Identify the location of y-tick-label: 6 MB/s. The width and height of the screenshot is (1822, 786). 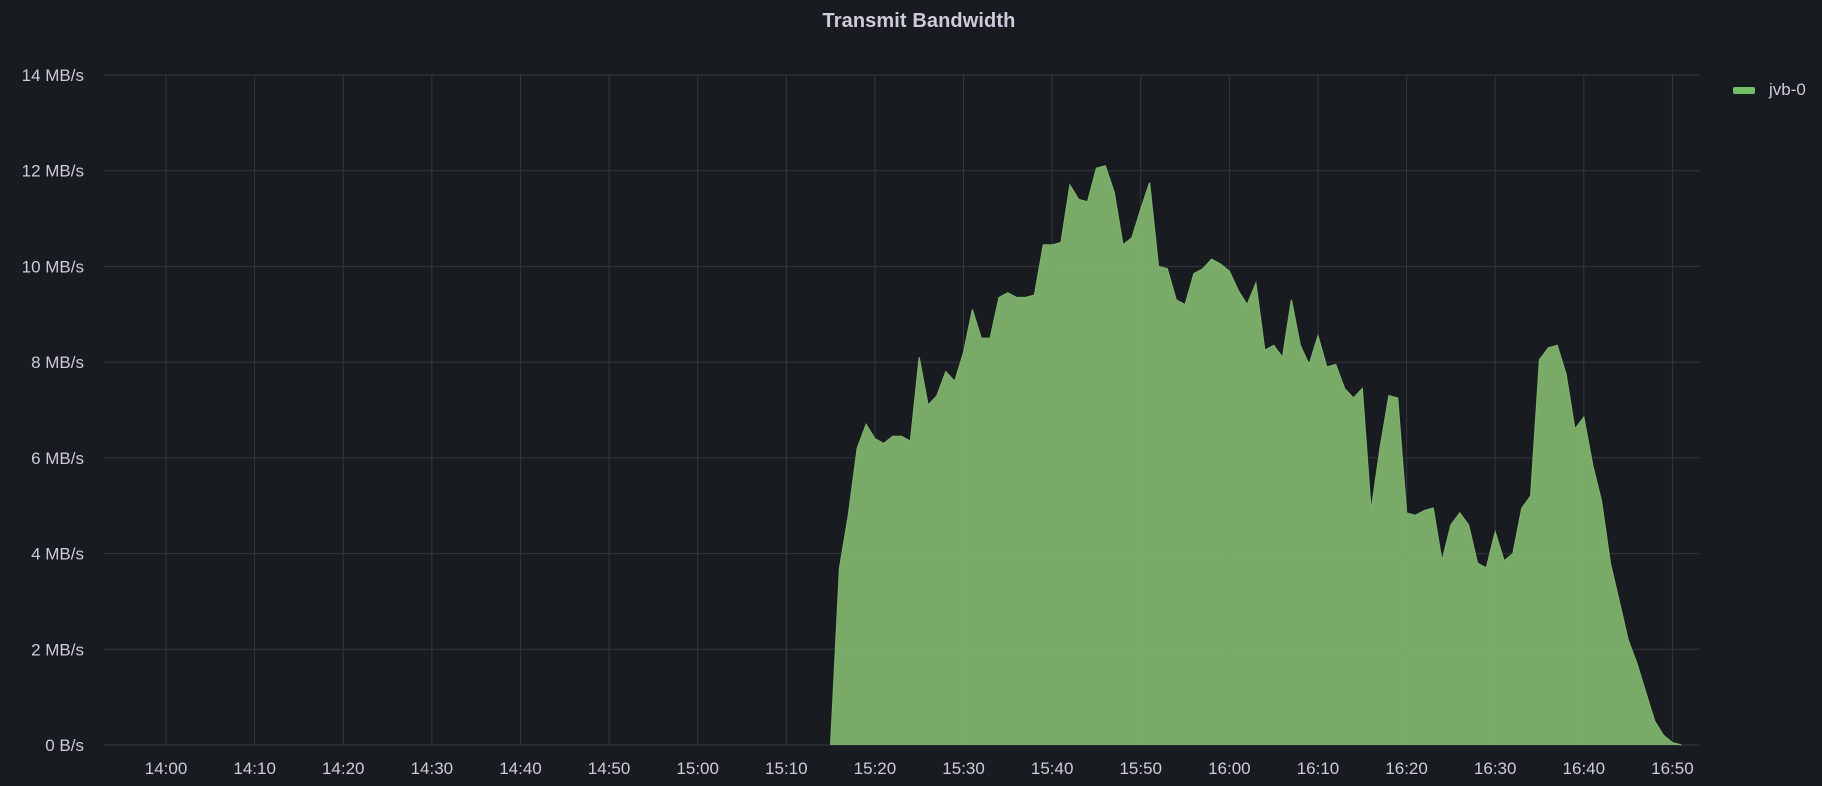
(57, 458).